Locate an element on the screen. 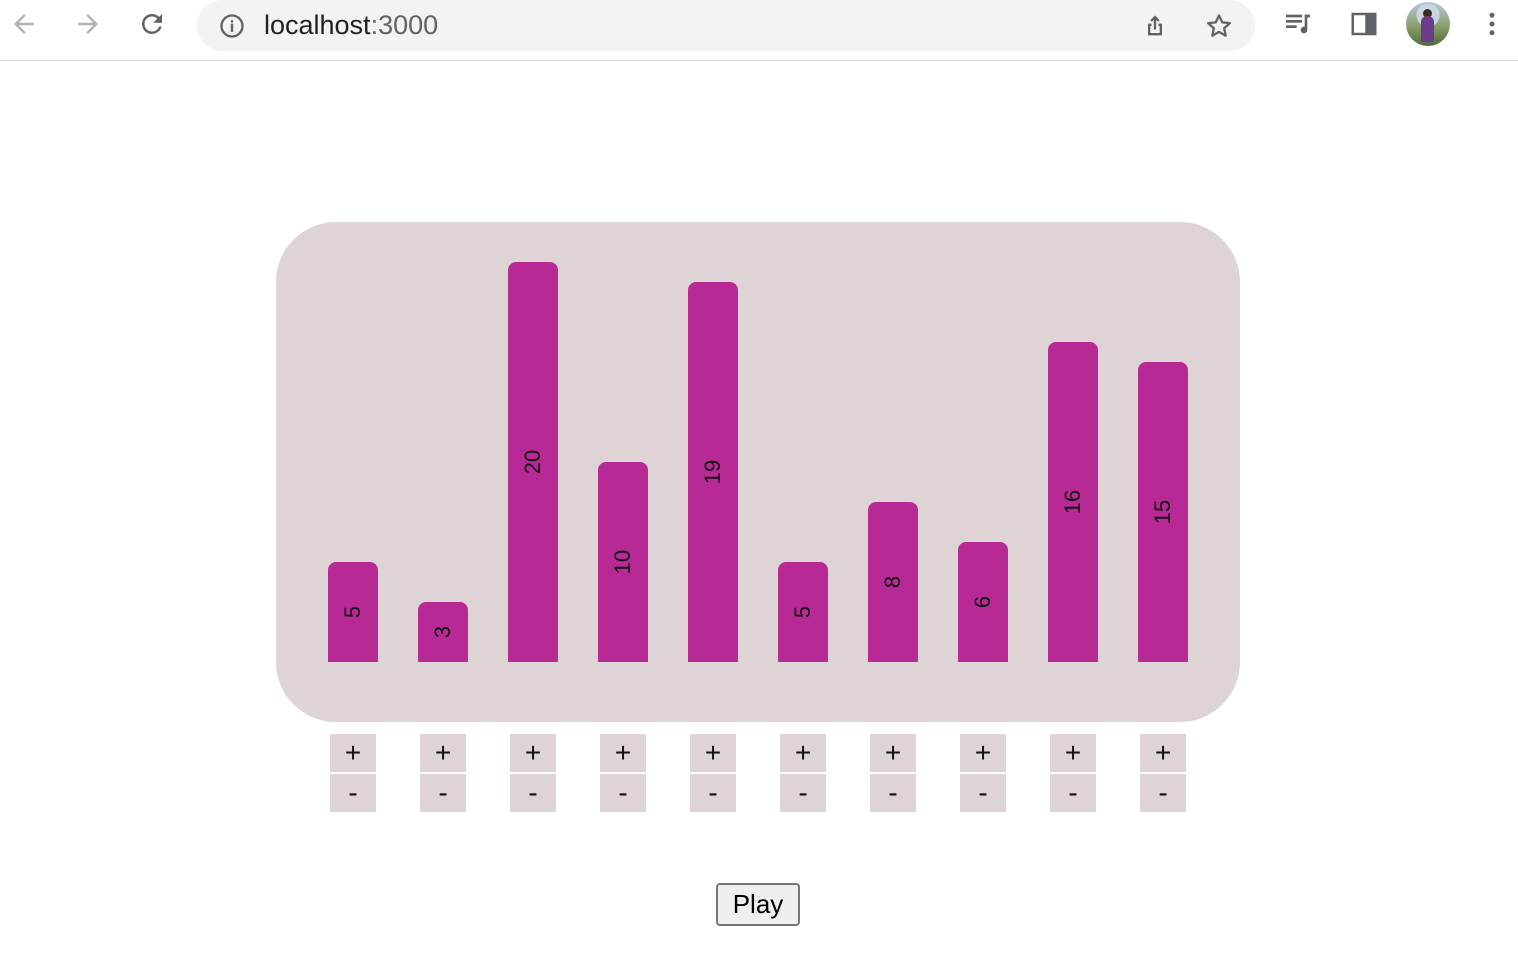  bar: 6 is located at coordinates (983, 602).